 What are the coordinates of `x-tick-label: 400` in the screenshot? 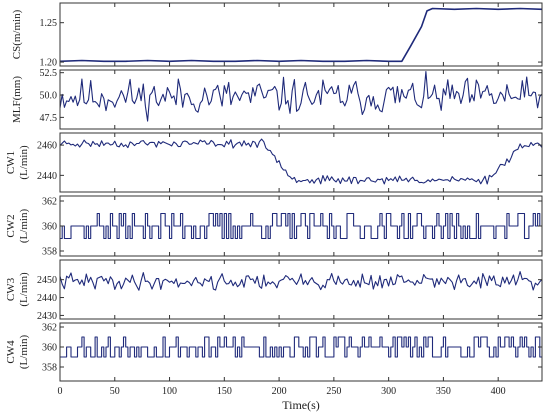 It's located at (498, 391).